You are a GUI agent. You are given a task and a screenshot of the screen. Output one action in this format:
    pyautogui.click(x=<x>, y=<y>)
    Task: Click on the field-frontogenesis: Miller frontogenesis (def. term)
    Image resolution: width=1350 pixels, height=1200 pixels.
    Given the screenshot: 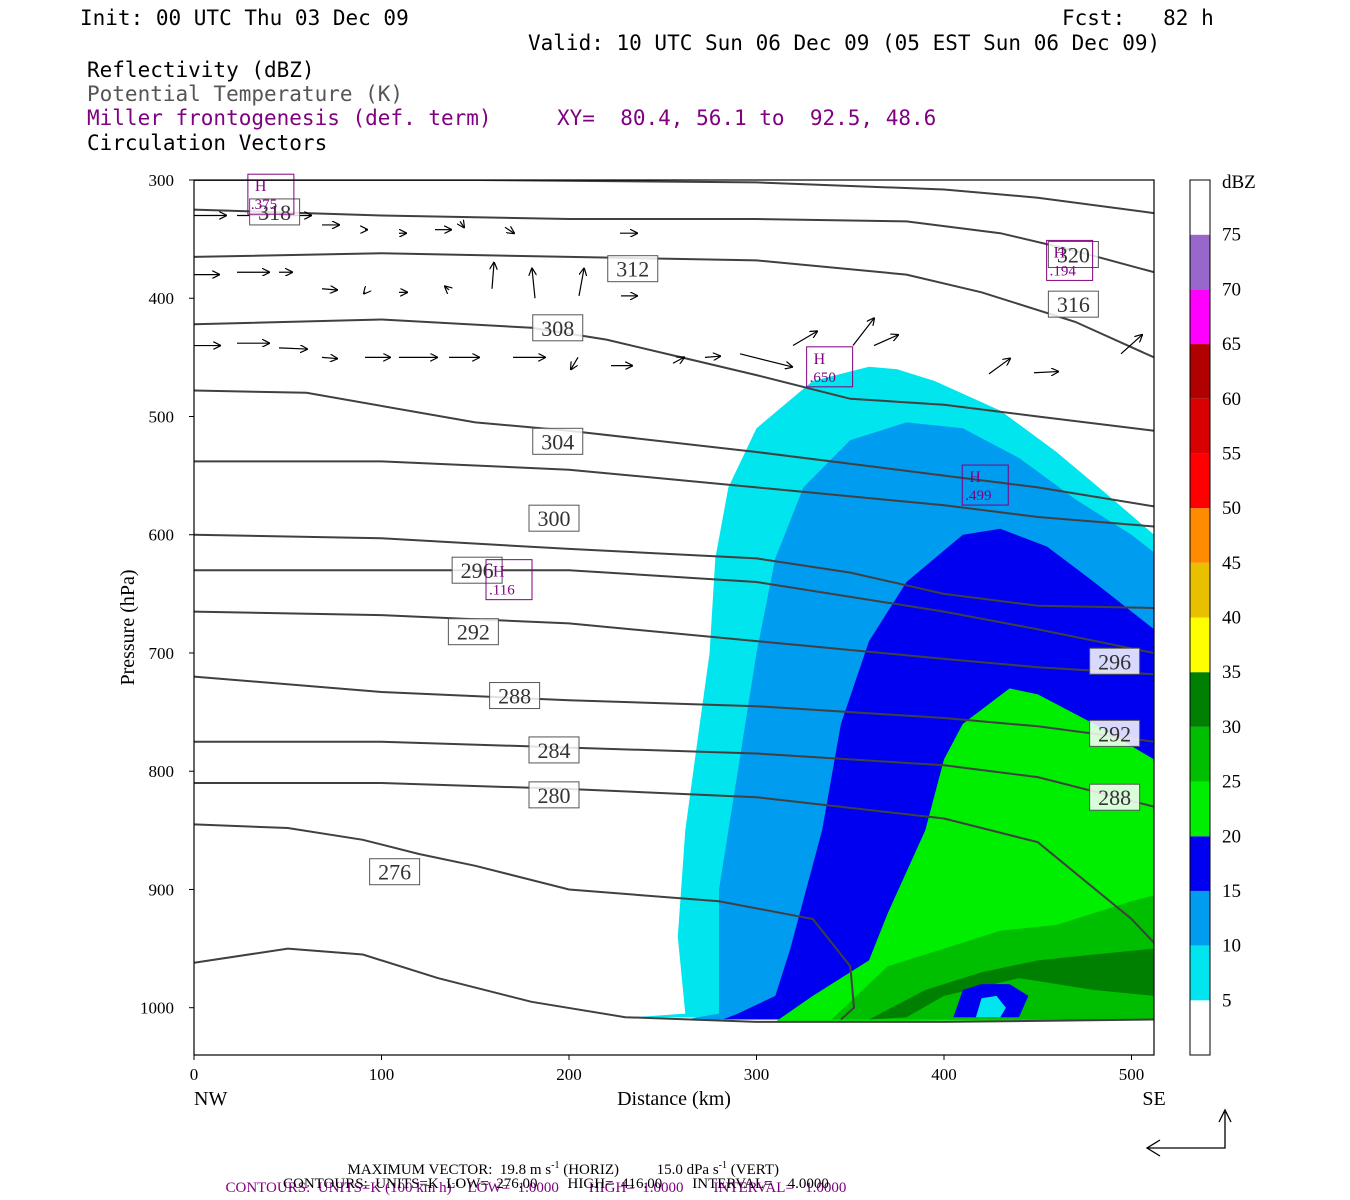 What is the action you would take?
    pyautogui.click(x=289, y=118)
    